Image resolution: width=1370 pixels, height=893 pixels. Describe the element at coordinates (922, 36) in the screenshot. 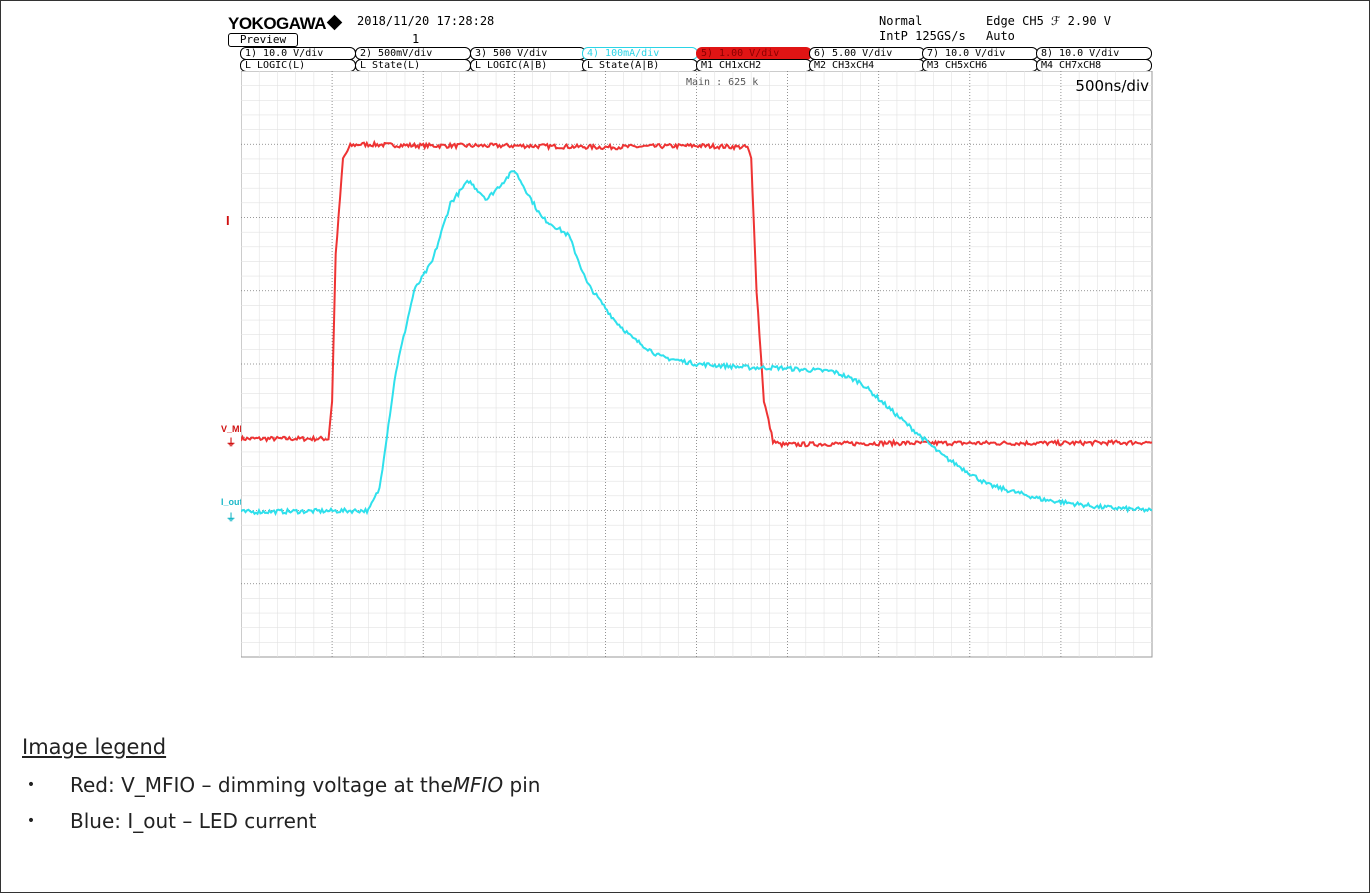

I see `sample-rate: IntP 125GS/s` at that location.